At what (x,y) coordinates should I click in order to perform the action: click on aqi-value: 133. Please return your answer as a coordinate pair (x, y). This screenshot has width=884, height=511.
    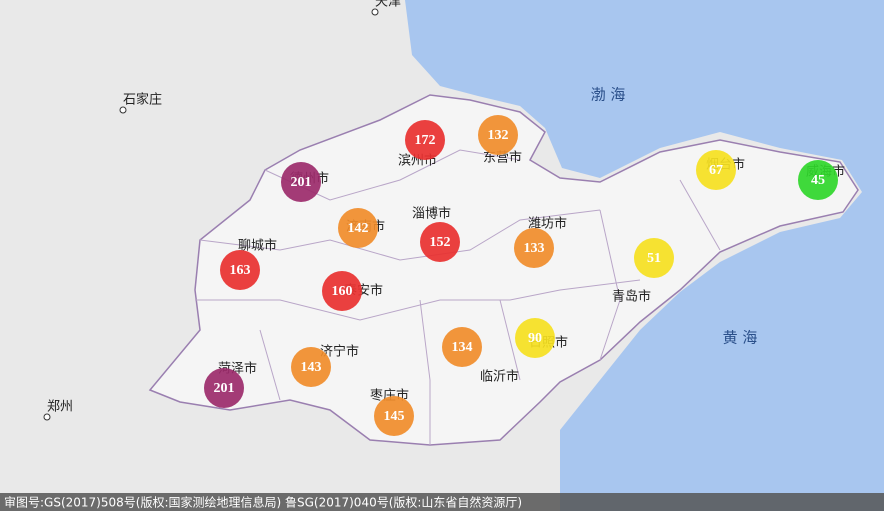
    Looking at the image, I should click on (534, 248).